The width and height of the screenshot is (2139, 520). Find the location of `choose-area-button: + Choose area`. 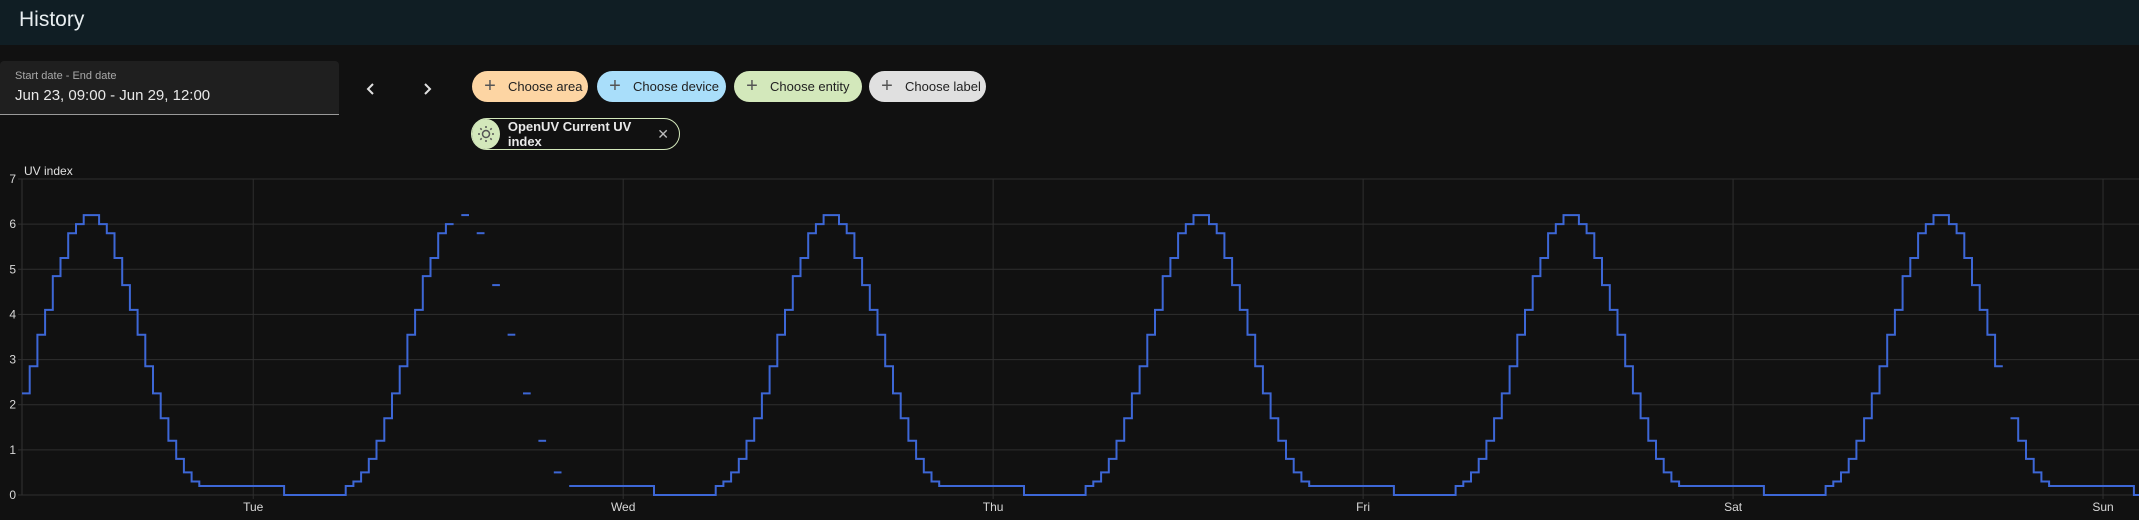

choose-area-button: + Choose area is located at coordinates (530, 86).